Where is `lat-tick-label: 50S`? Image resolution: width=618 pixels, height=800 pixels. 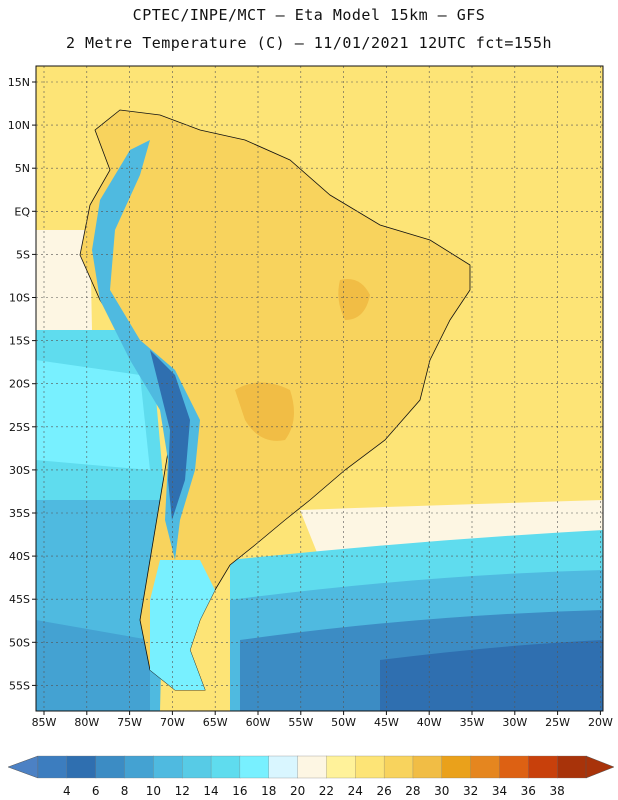
lat-tick-label: 50S is located at coordinates (19, 642).